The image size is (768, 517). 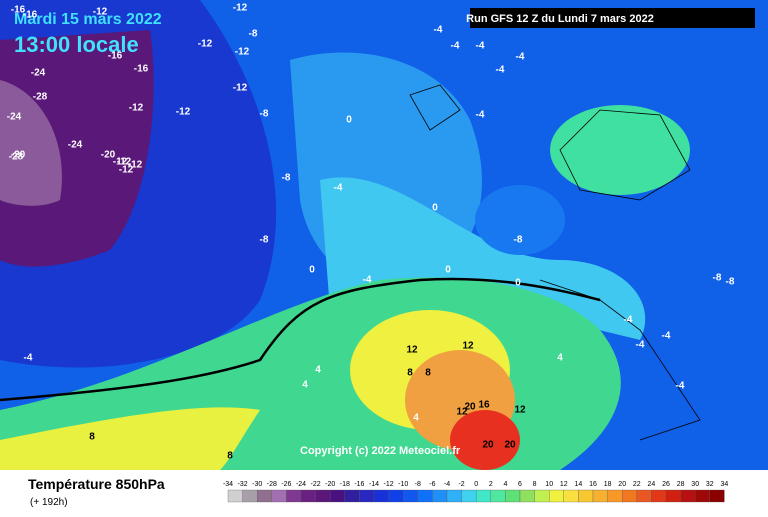 What do you see at coordinates (666, 484) in the screenshot?
I see `scale-label: 26` at bounding box center [666, 484].